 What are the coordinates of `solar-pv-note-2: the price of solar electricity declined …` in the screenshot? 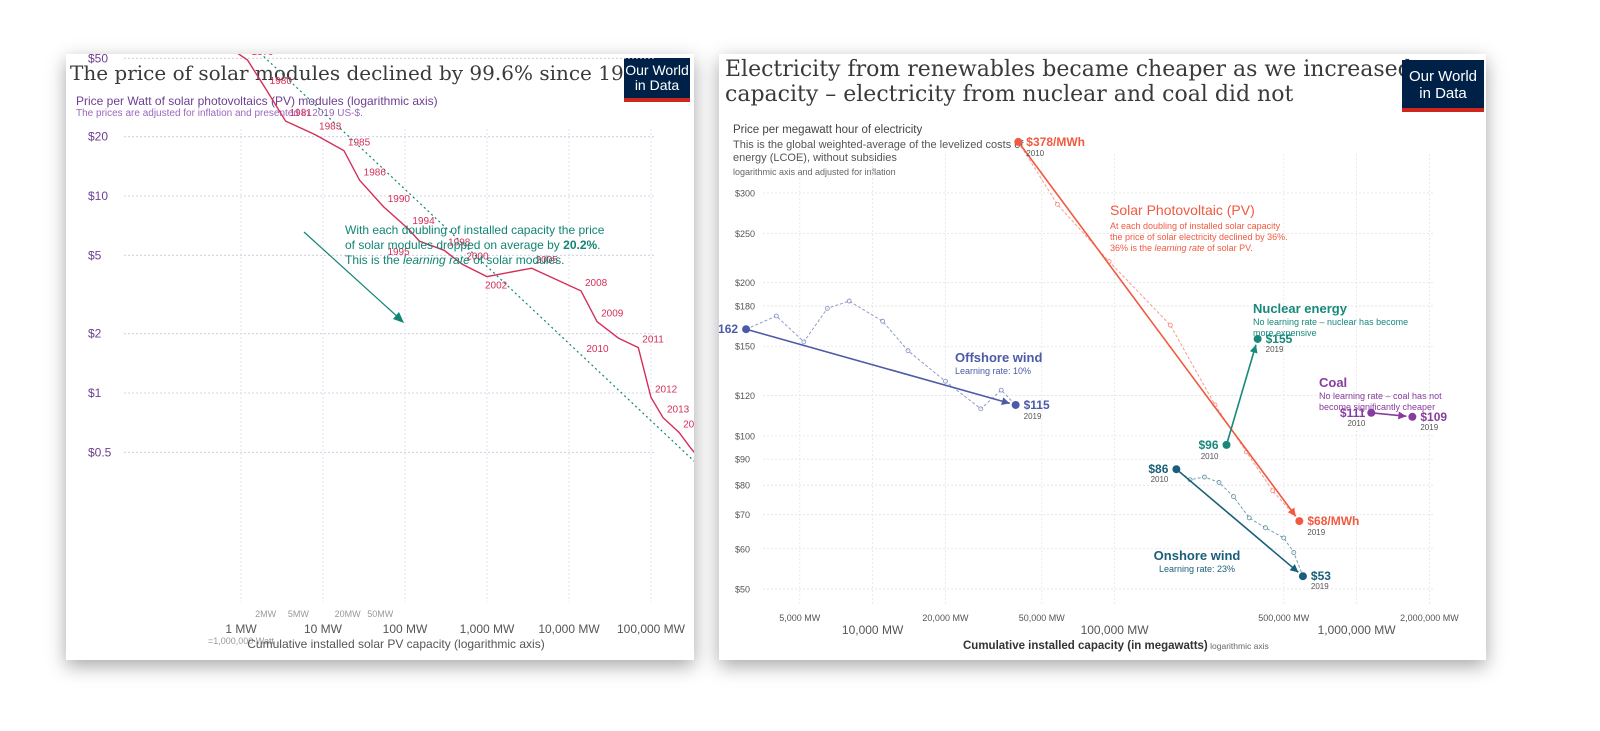 It's located at (1199, 237).